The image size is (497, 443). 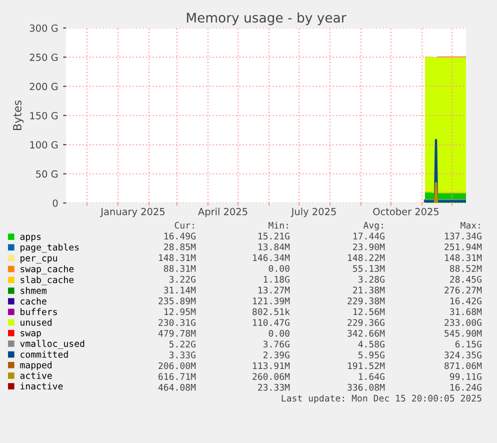 I want to click on text: Last update: Mon Dec 15 20:00:05 2025, so click(x=382, y=399).